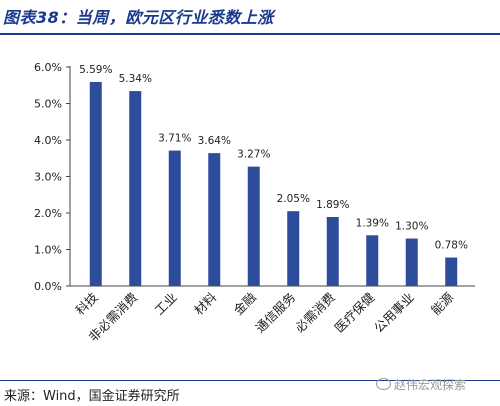 The height and width of the screenshot is (406, 500). Describe the element at coordinates (372, 223) in the screenshot. I see `data-label: 1.39%` at that location.